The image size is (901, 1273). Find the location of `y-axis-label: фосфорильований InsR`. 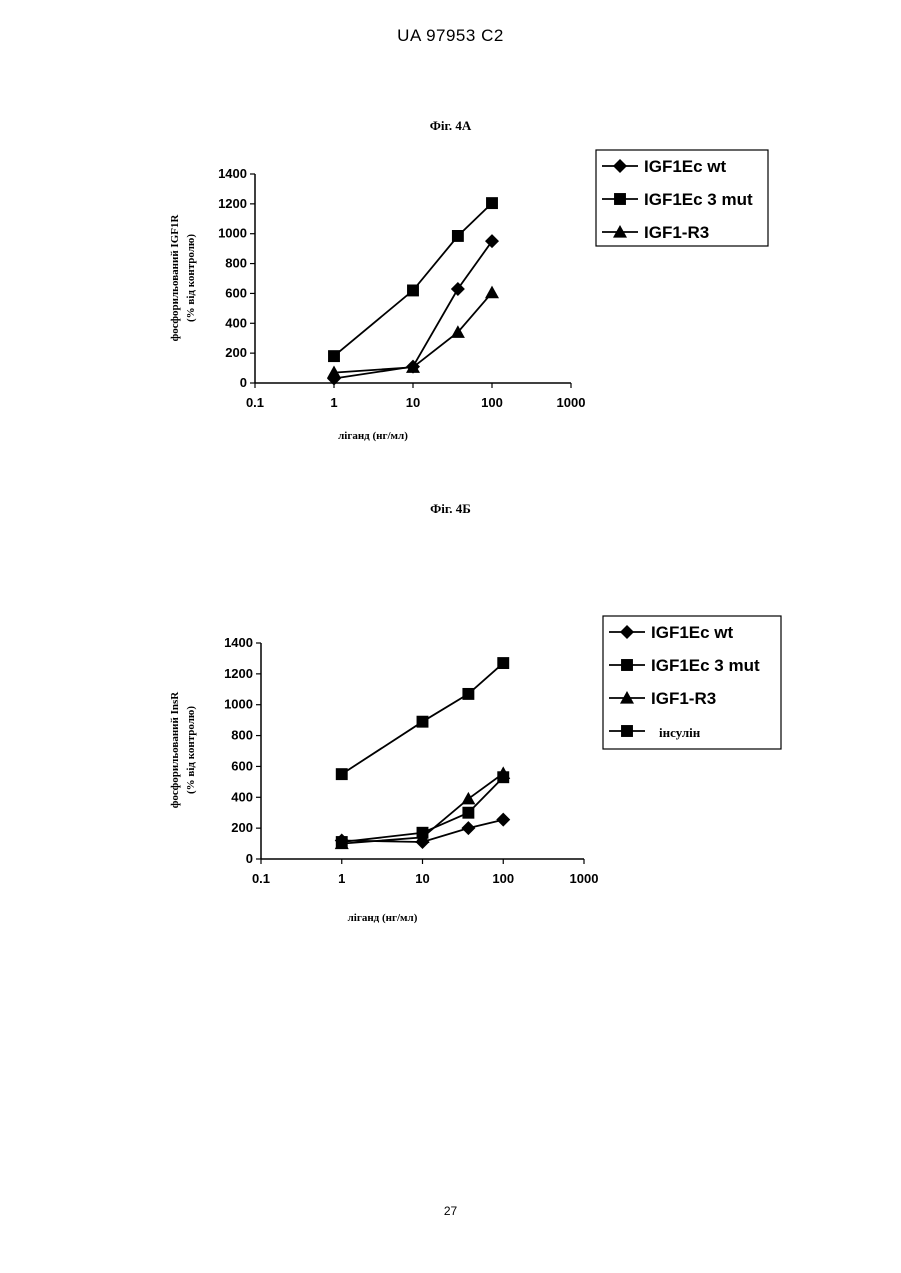

y-axis-label: фосфорильований InsR is located at coordinates (175, 750).